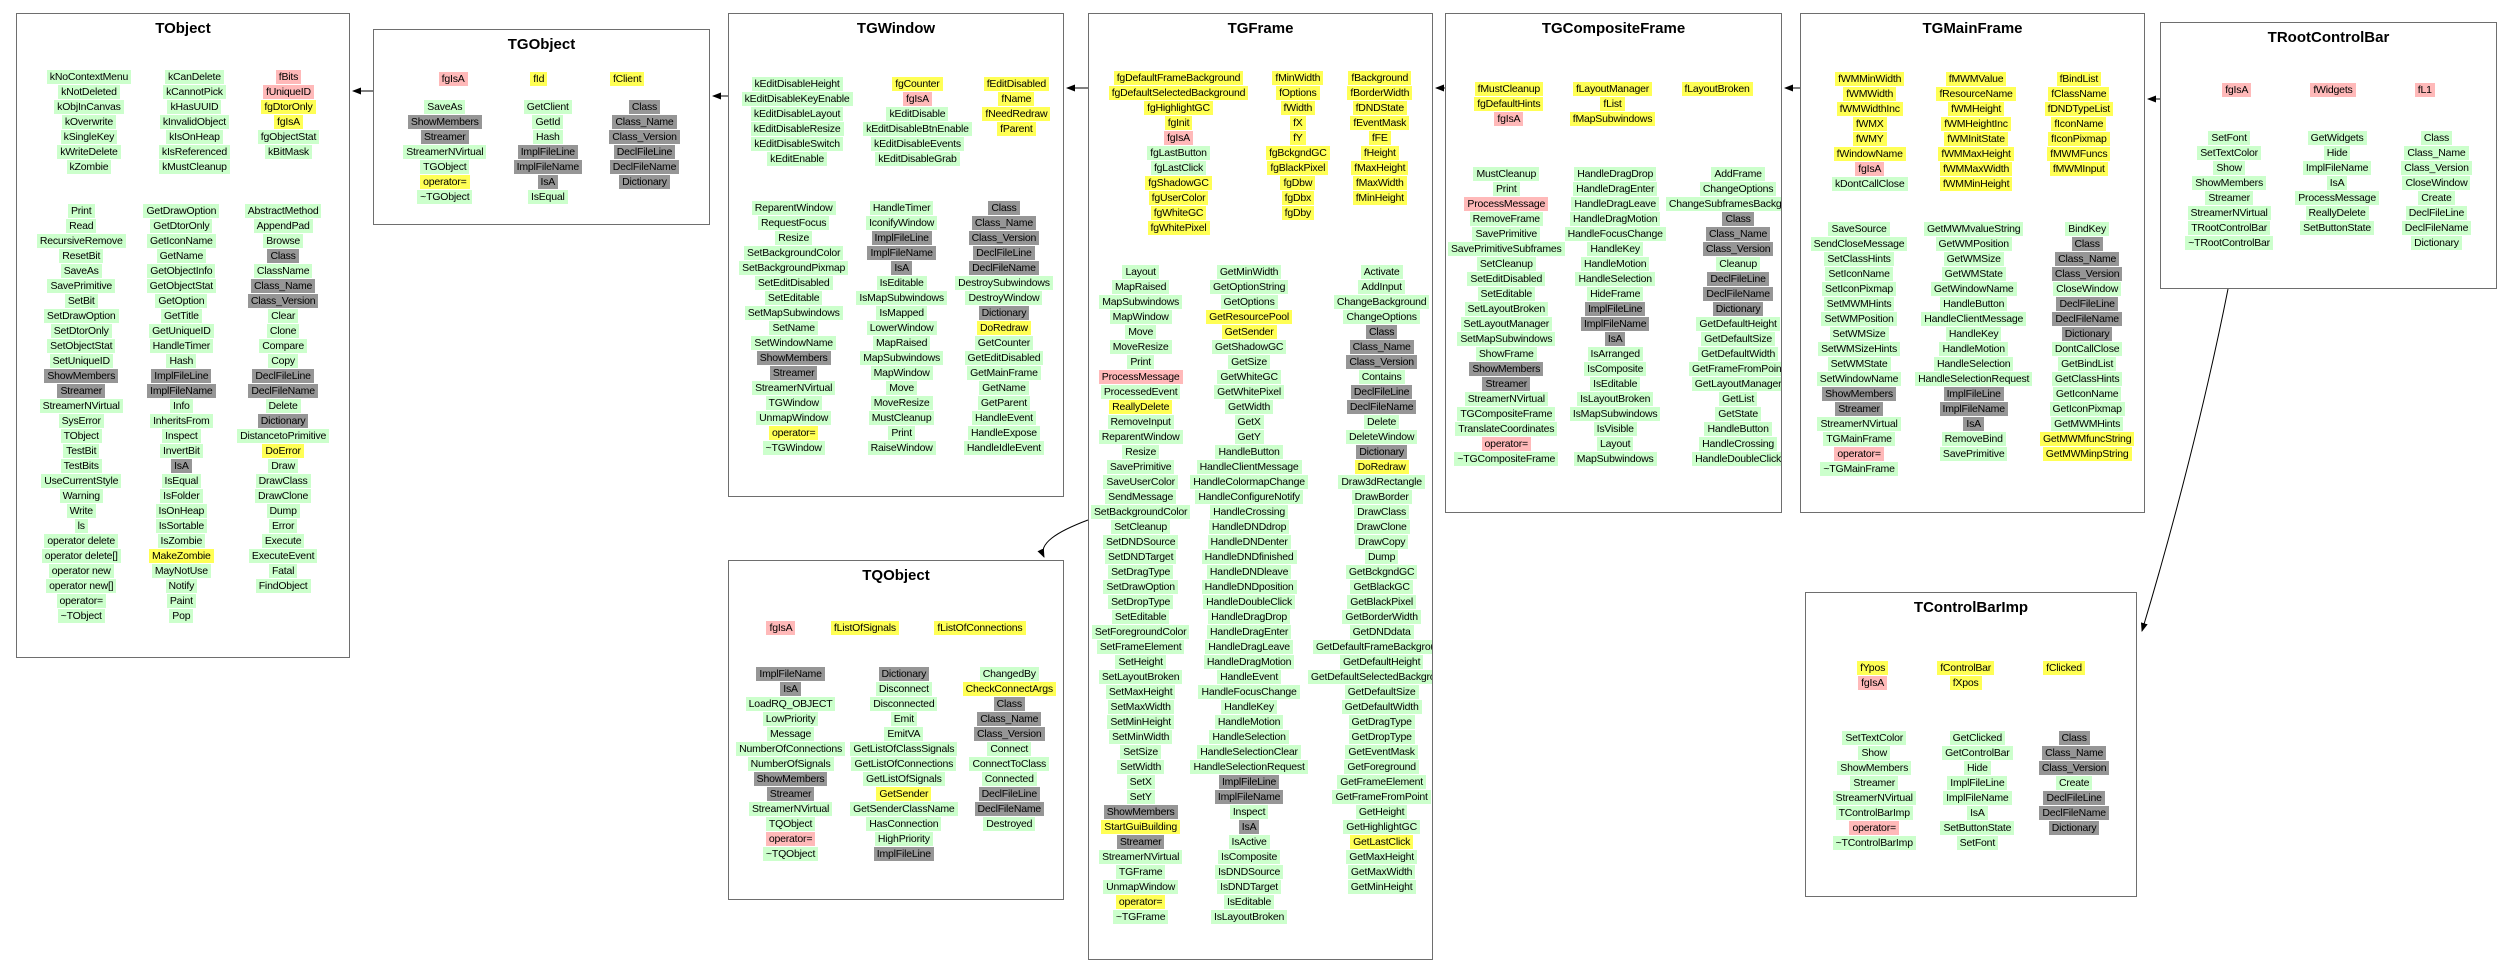 This screenshot has width=2509, height=980. I want to click on member-handleexpose: HandleExpose, so click(1003, 433).